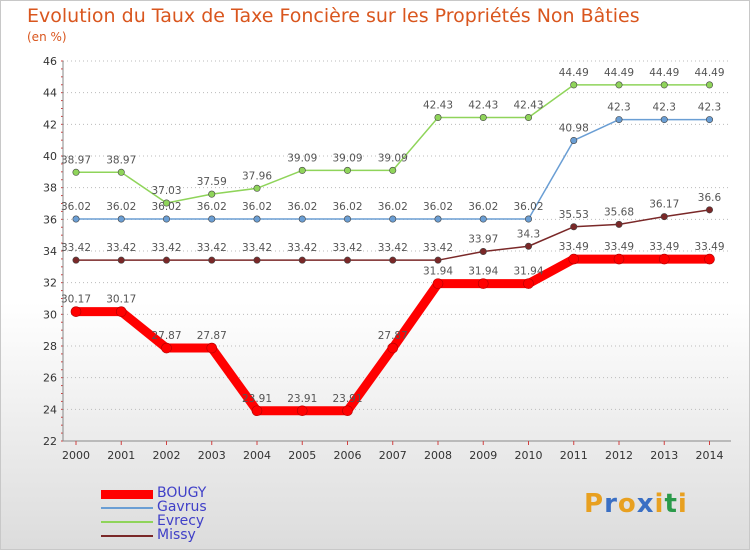 The image size is (750, 550). I want to click on x-tick-label: 2001, so click(121, 455).